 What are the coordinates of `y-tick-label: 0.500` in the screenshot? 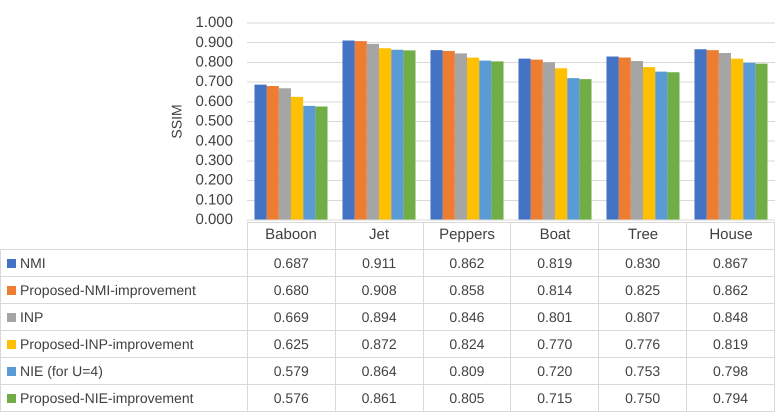 It's located at (214, 121).